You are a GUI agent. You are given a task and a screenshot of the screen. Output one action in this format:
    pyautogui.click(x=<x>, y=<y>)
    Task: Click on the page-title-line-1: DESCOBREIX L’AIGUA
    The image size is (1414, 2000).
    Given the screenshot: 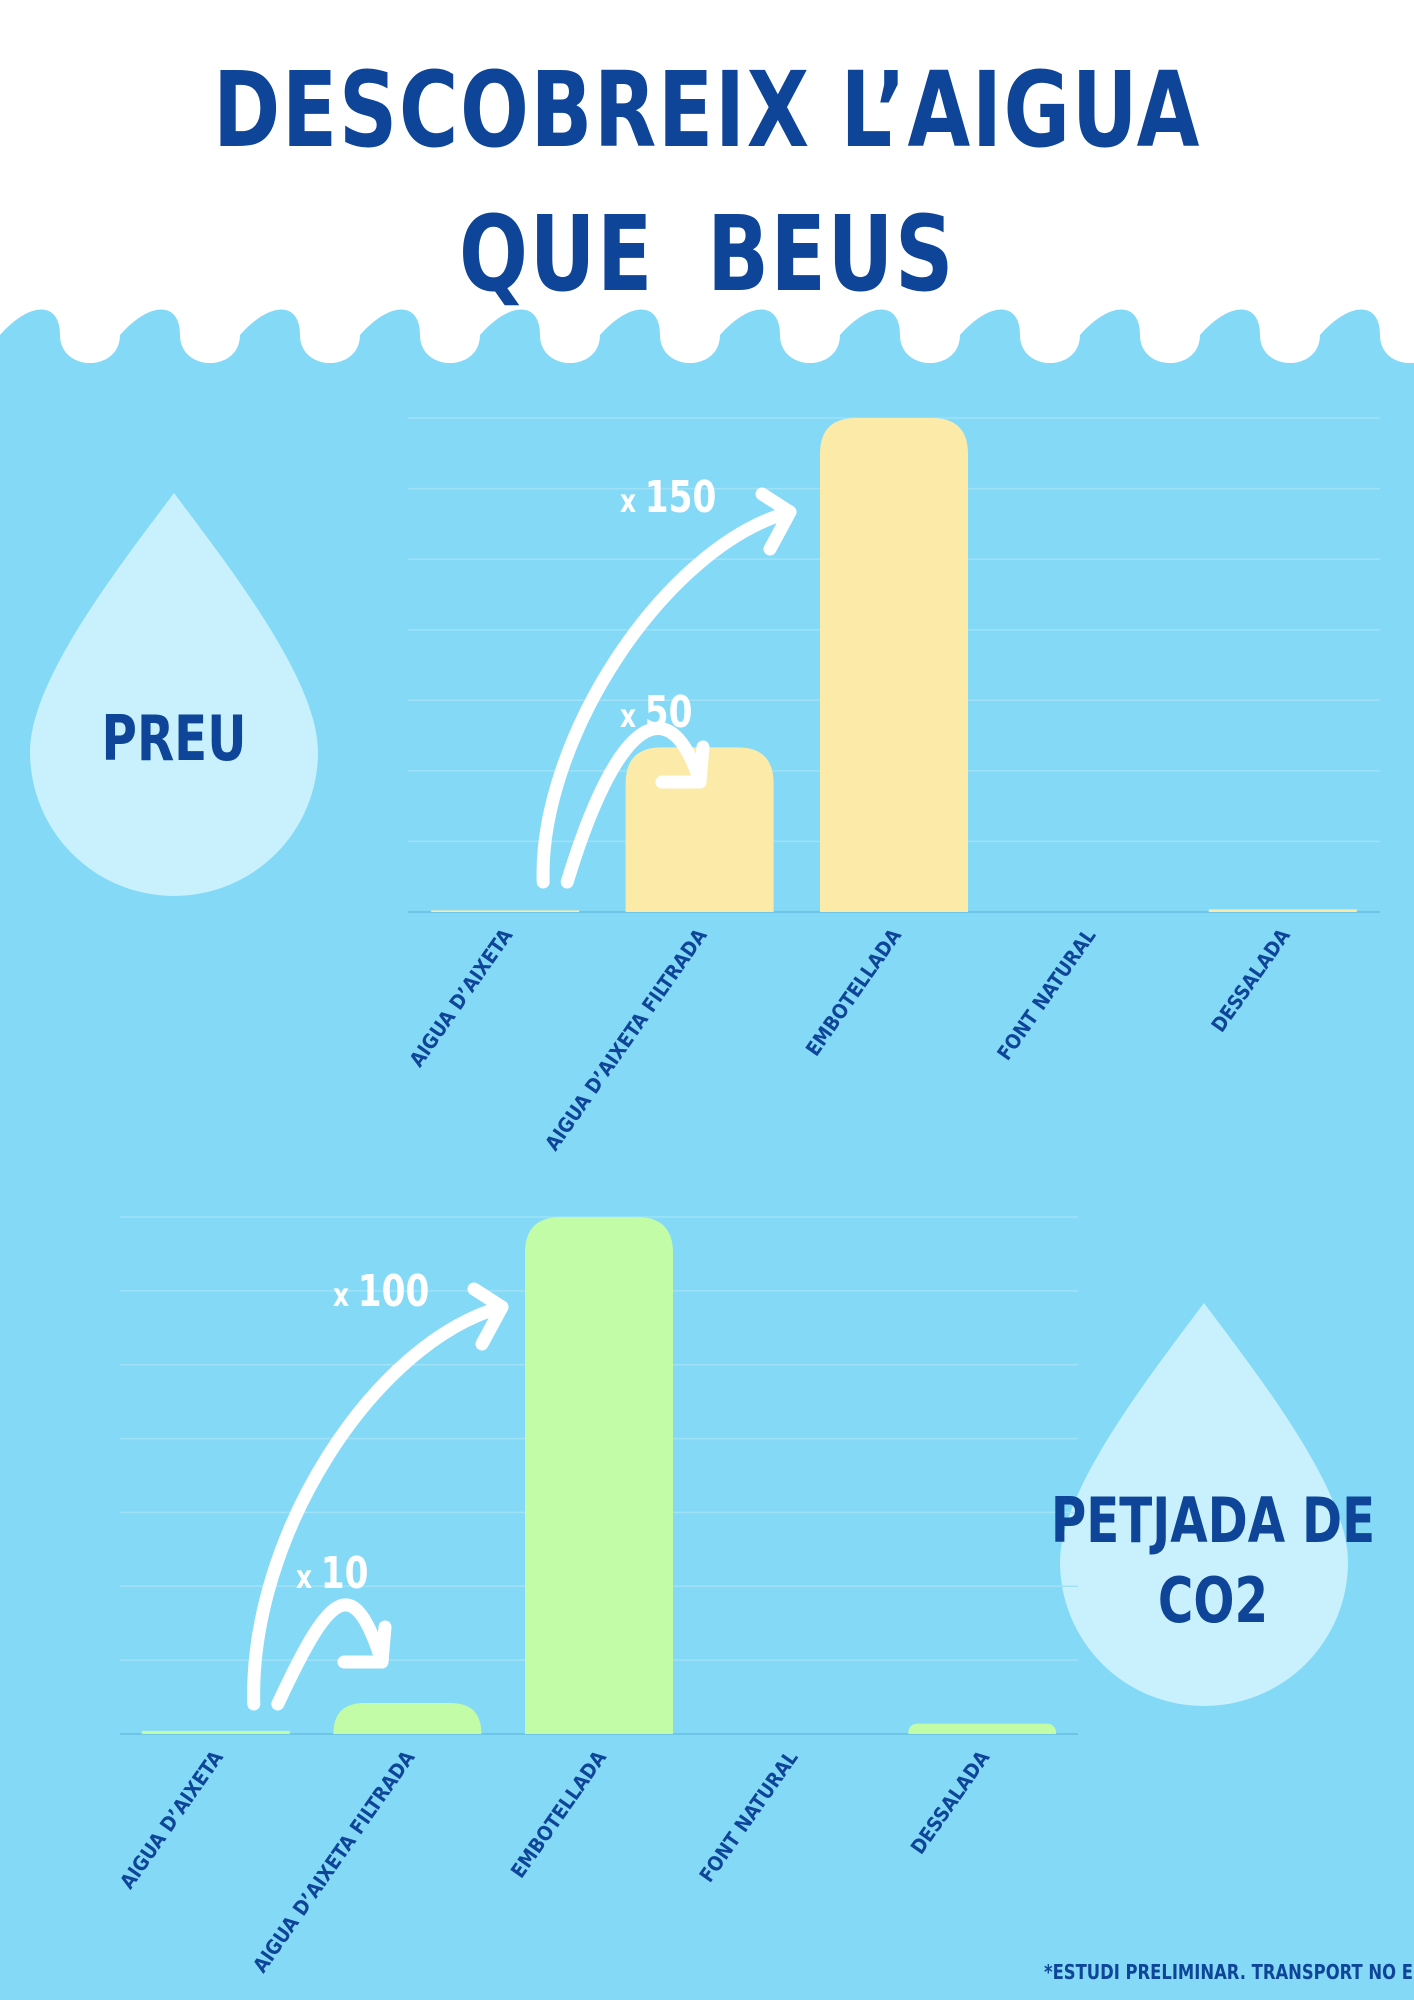 What is the action you would take?
    pyautogui.click(x=707, y=110)
    